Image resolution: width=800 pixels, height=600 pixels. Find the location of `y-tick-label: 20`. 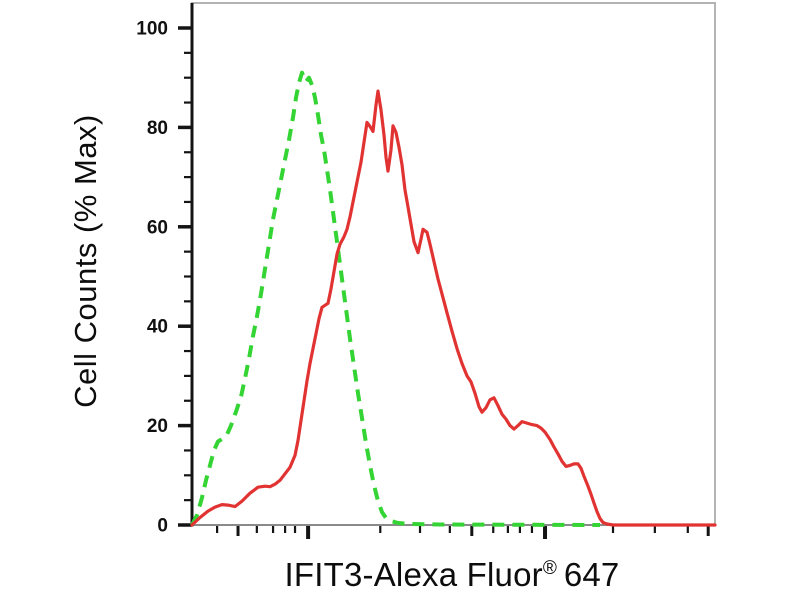

y-tick-label: 20 is located at coordinates (157, 426).